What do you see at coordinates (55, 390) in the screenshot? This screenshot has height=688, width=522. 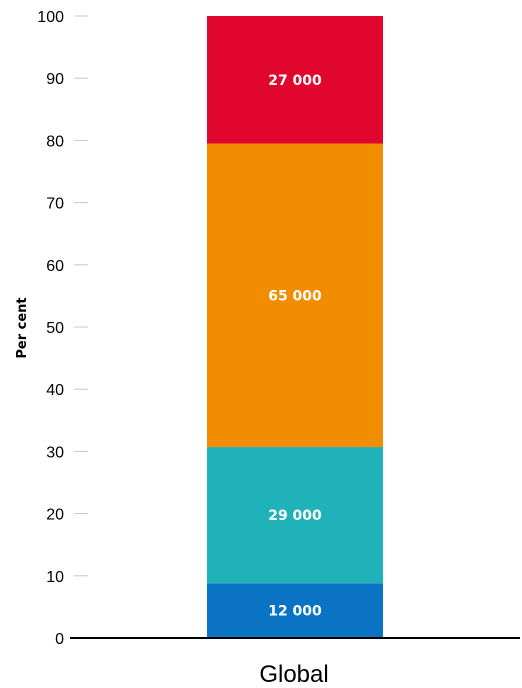 I see `y-tick-label-40: 40` at bounding box center [55, 390].